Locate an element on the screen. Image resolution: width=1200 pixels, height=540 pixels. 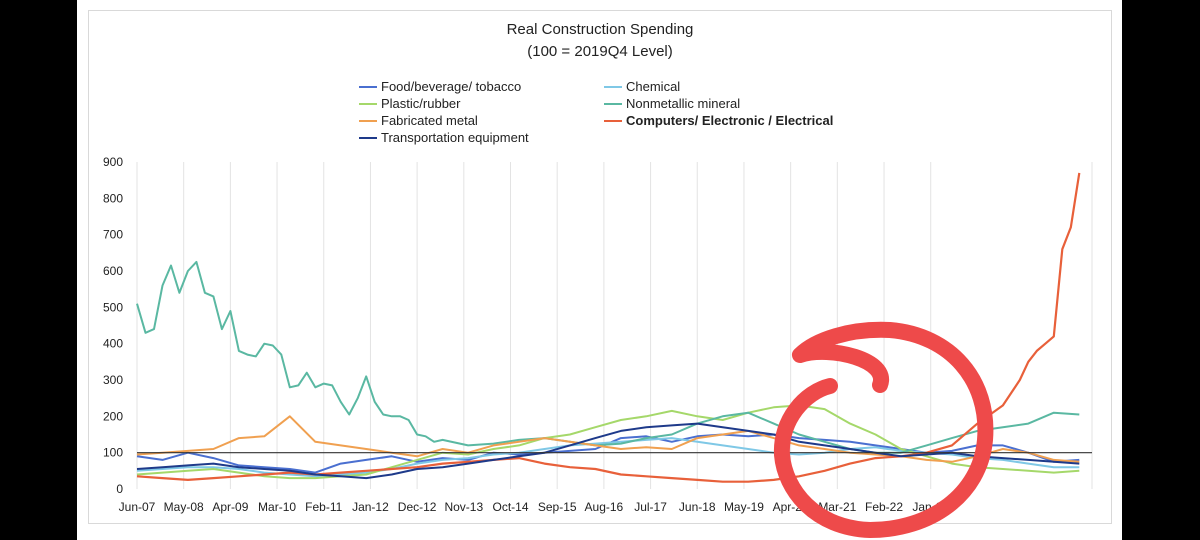
legend-item: Fabricated metal is located at coordinates (418, 120).